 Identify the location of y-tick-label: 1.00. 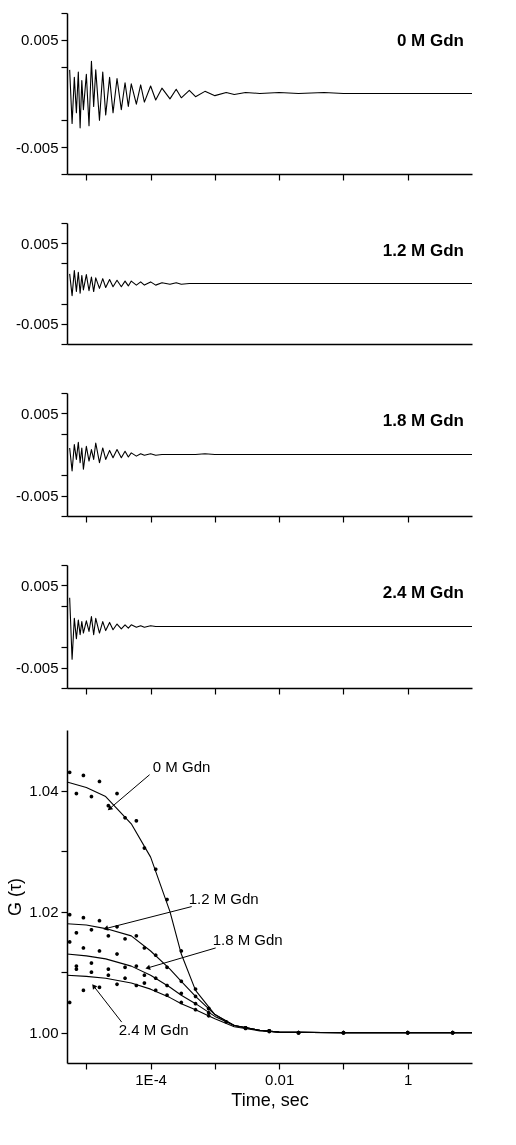
(44, 1033).